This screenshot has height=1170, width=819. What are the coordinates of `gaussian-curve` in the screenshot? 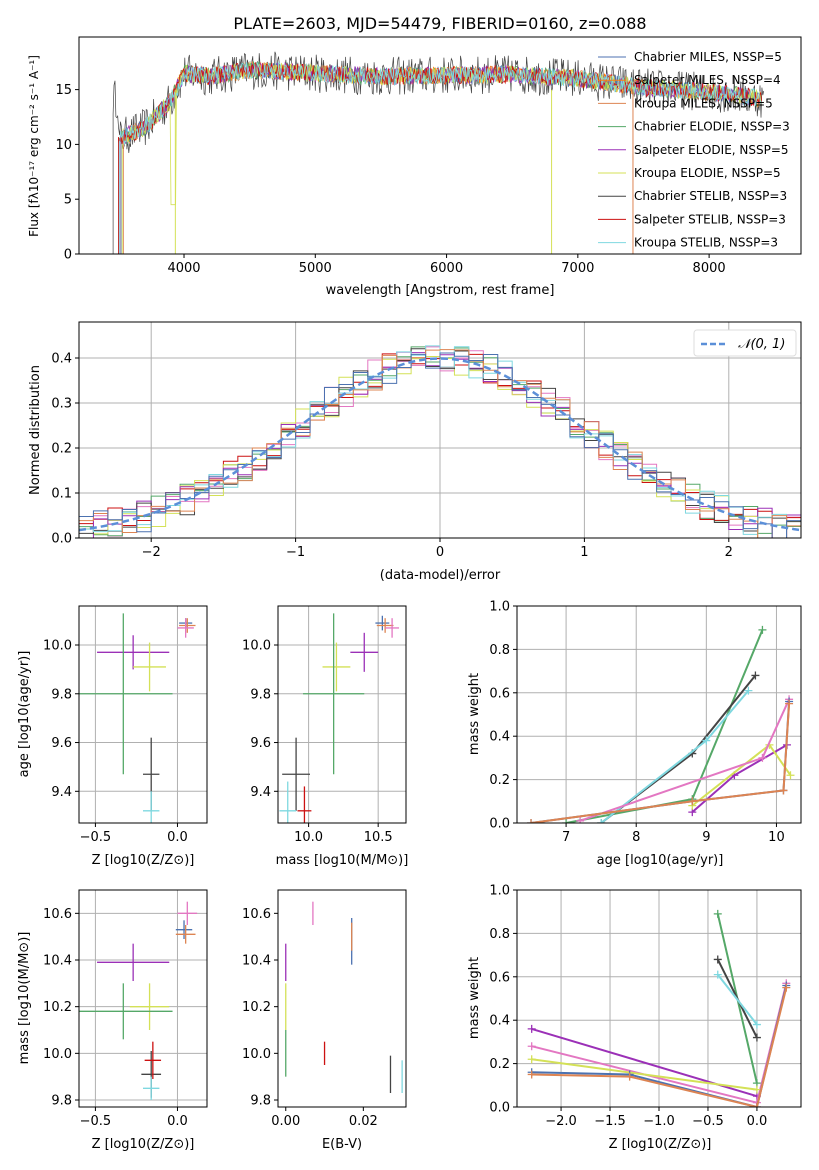 It's located at (440, 444).